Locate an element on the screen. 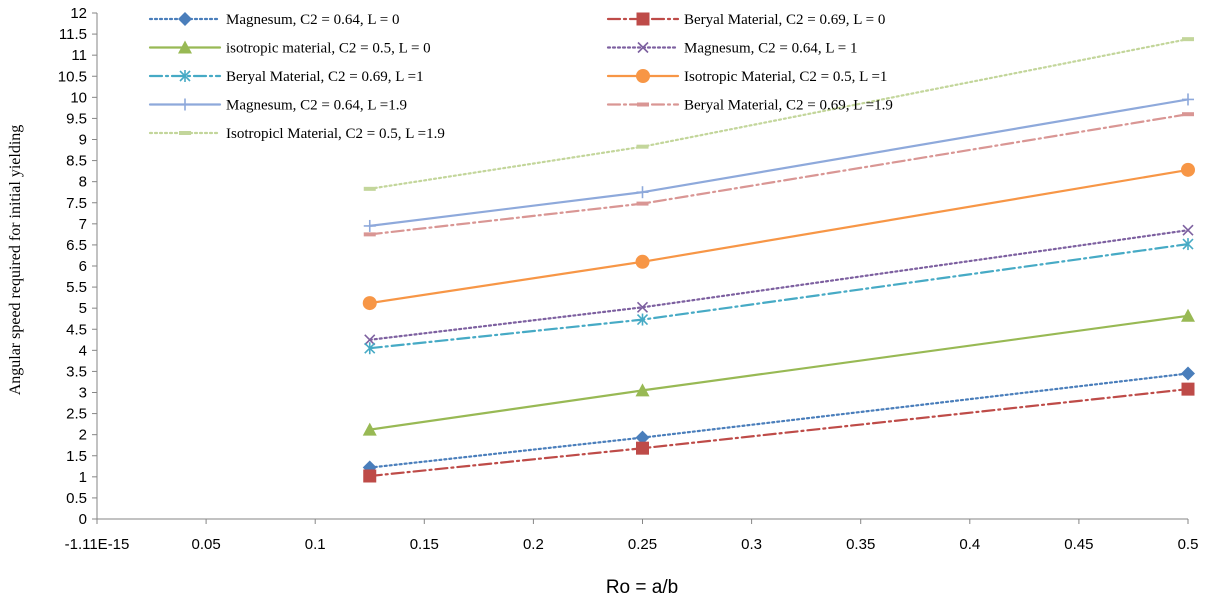 The height and width of the screenshot is (605, 1207). legend-item: Magnesum, C2 = 0.64, L = 1 is located at coordinates (731, 49).